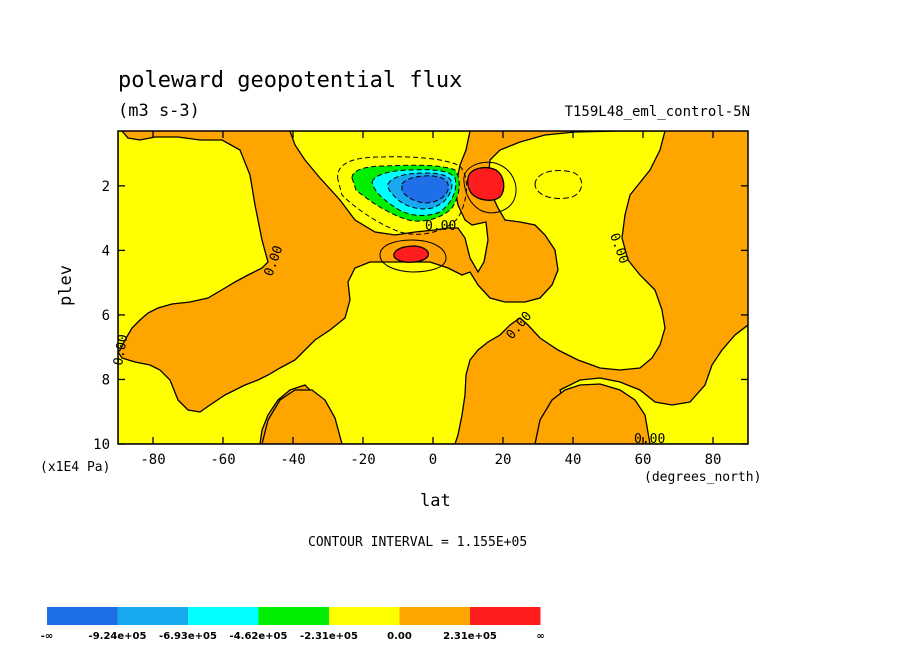 This screenshot has width=904, height=654. What do you see at coordinates (118, 636) in the screenshot?
I see `colorbar-label: -9.24e+05` at bounding box center [118, 636].